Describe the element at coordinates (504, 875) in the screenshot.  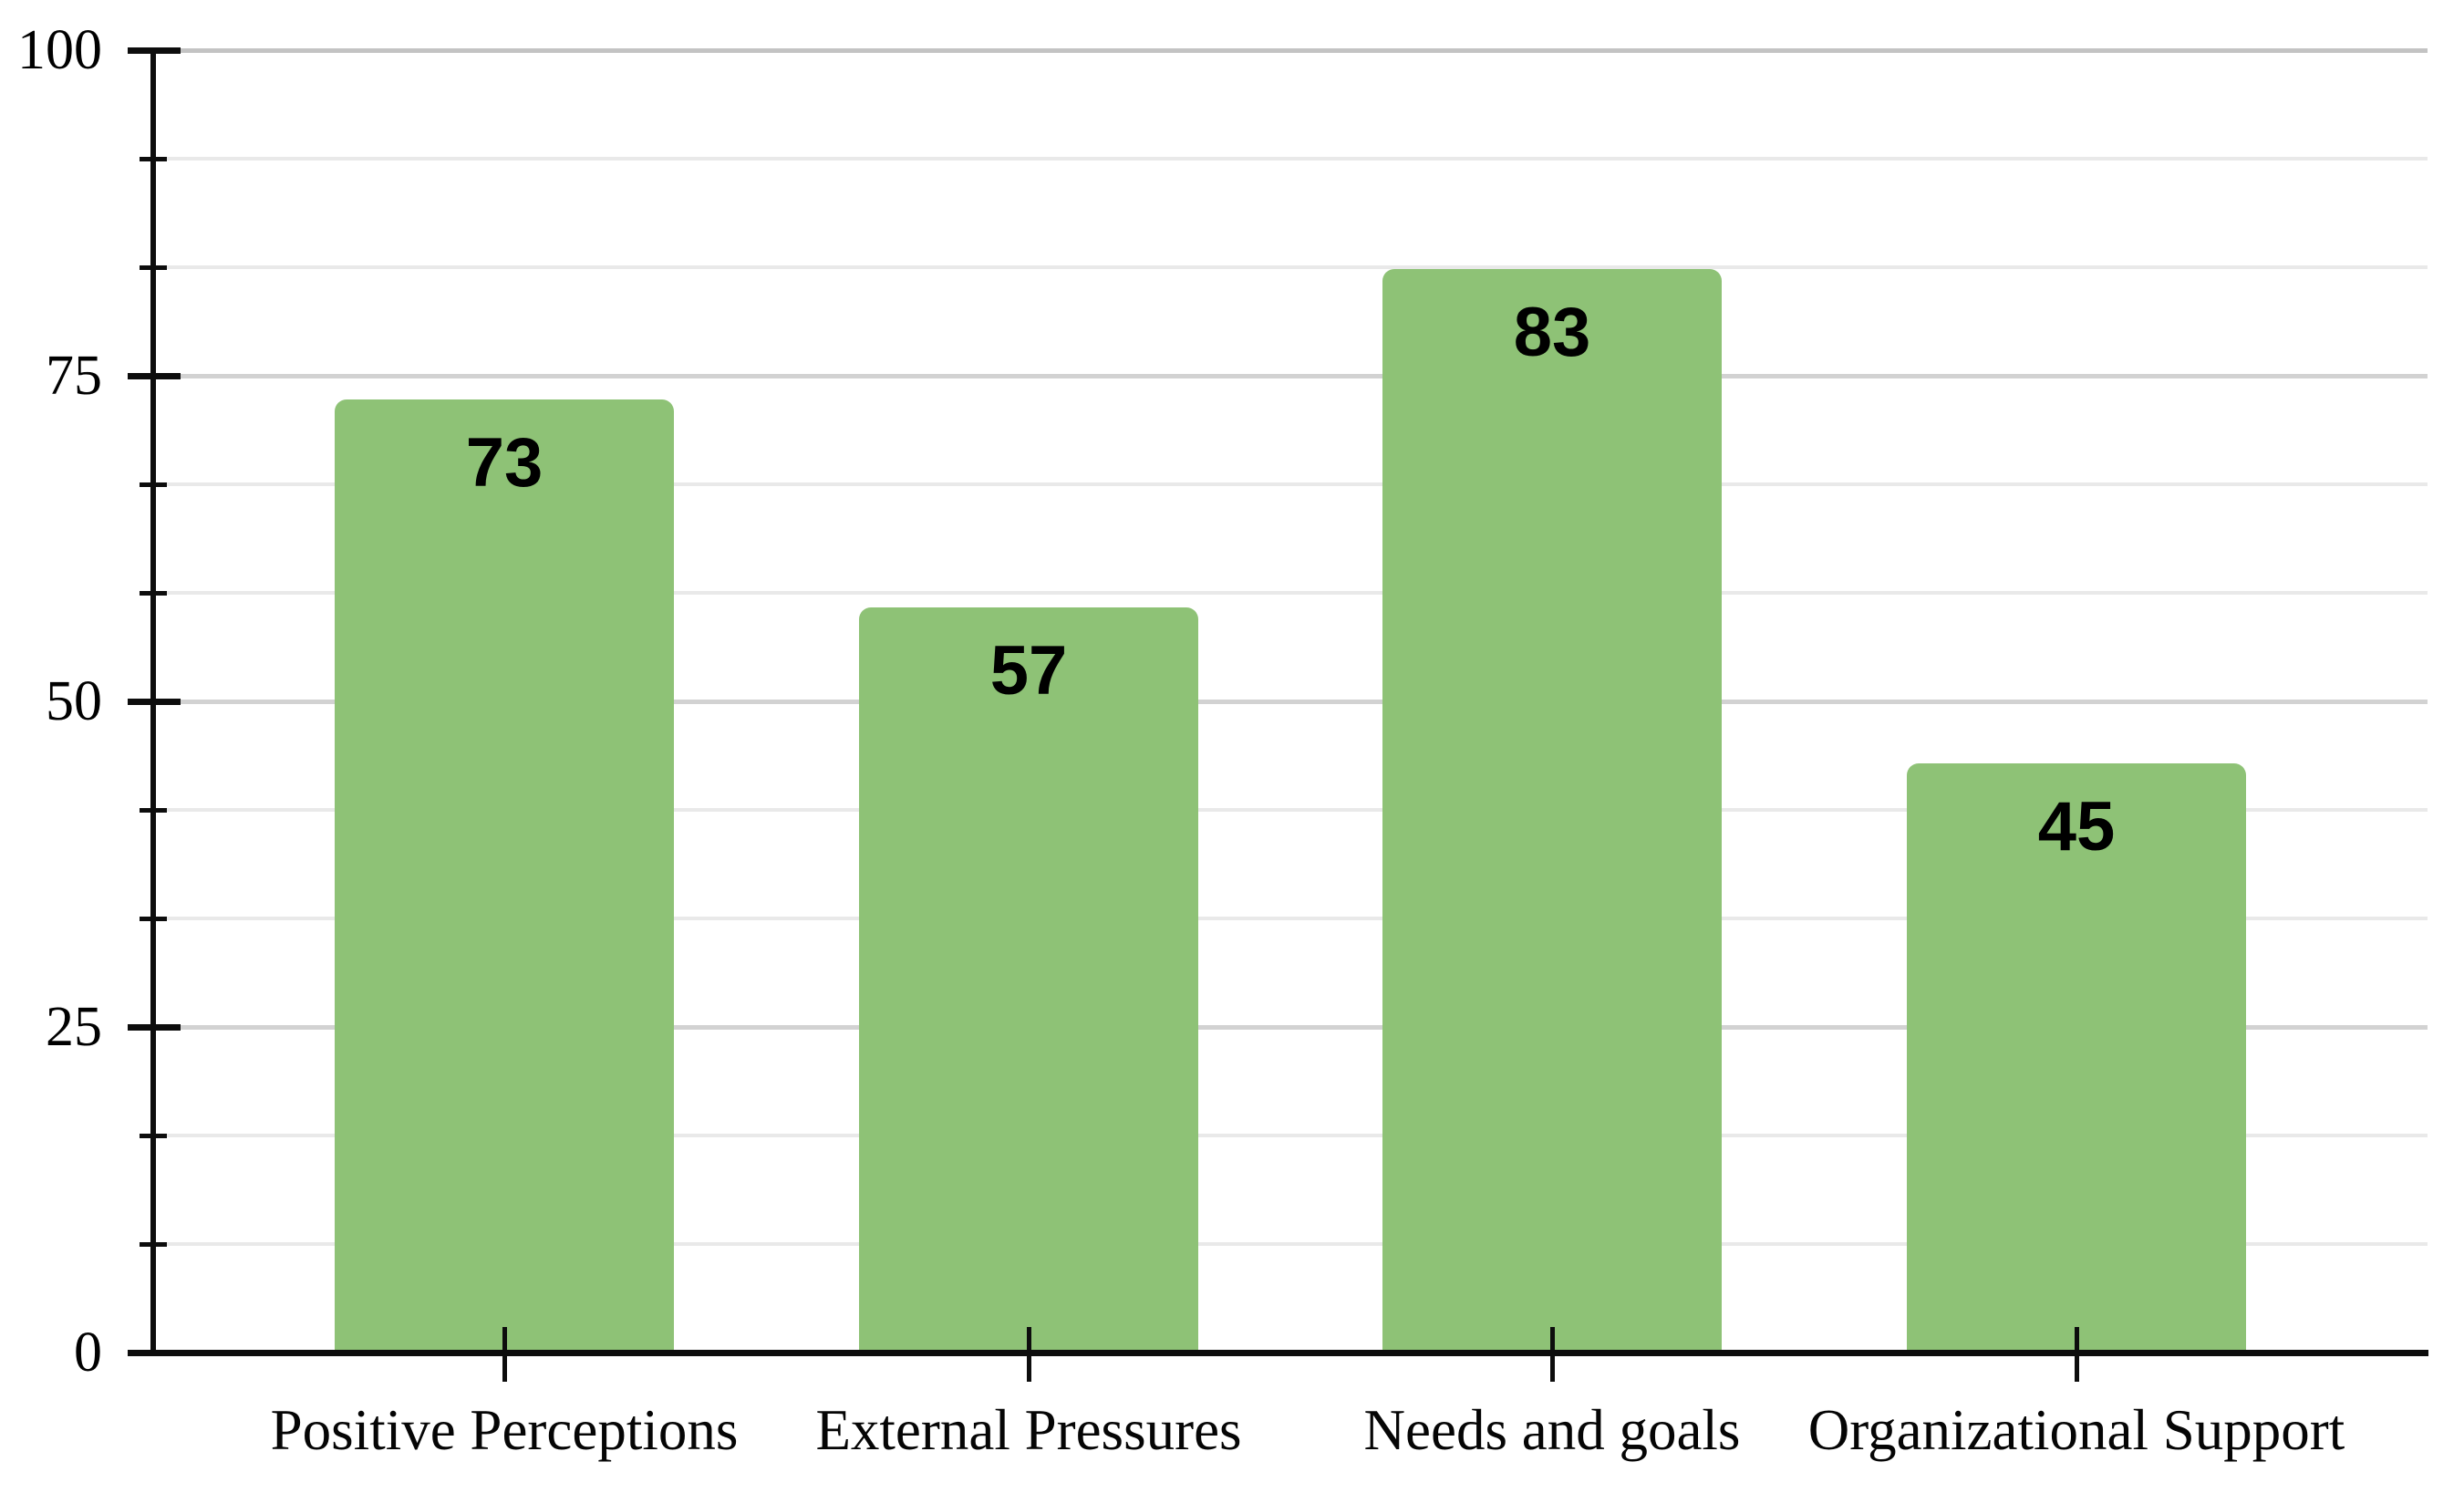
I see `bar: 73` at that location.